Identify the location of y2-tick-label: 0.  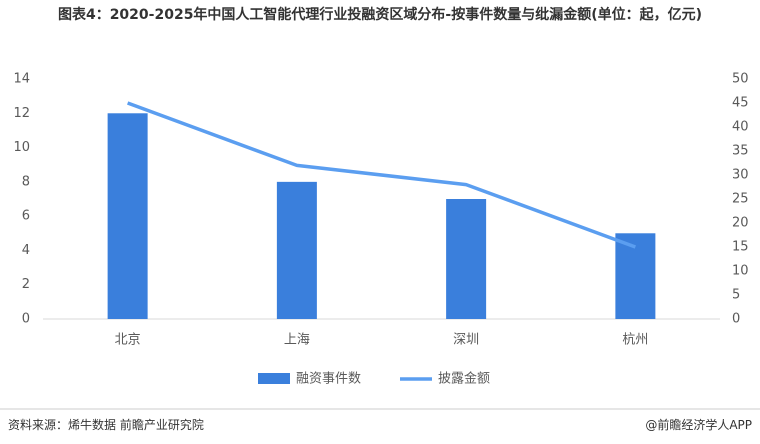
(736, 319).